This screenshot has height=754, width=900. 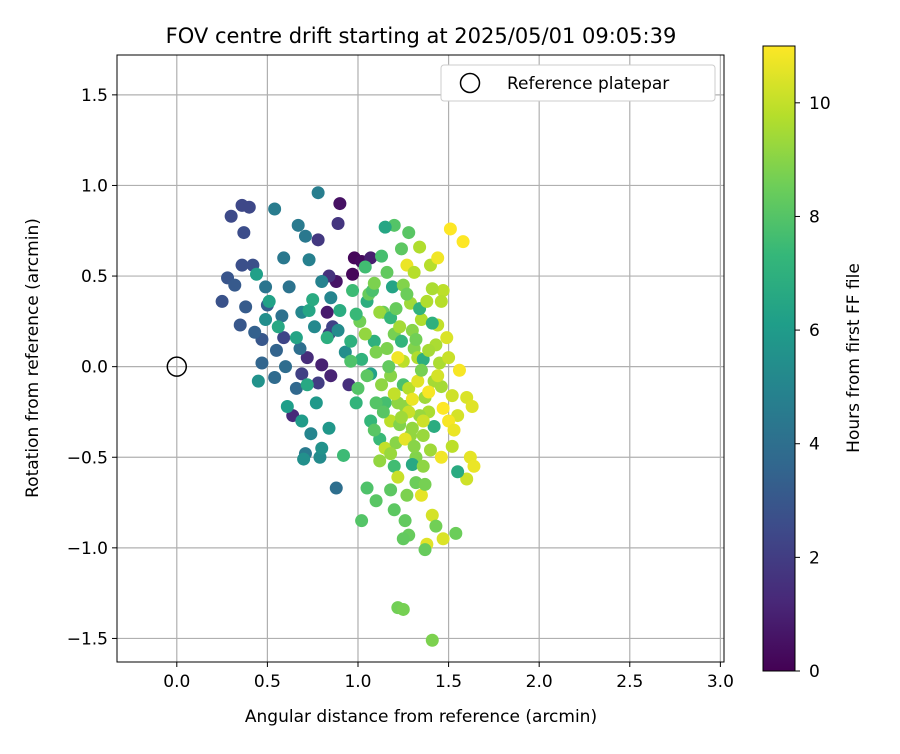 I want to click on x-tick-label: 1.5, so click(x=448, y=682).